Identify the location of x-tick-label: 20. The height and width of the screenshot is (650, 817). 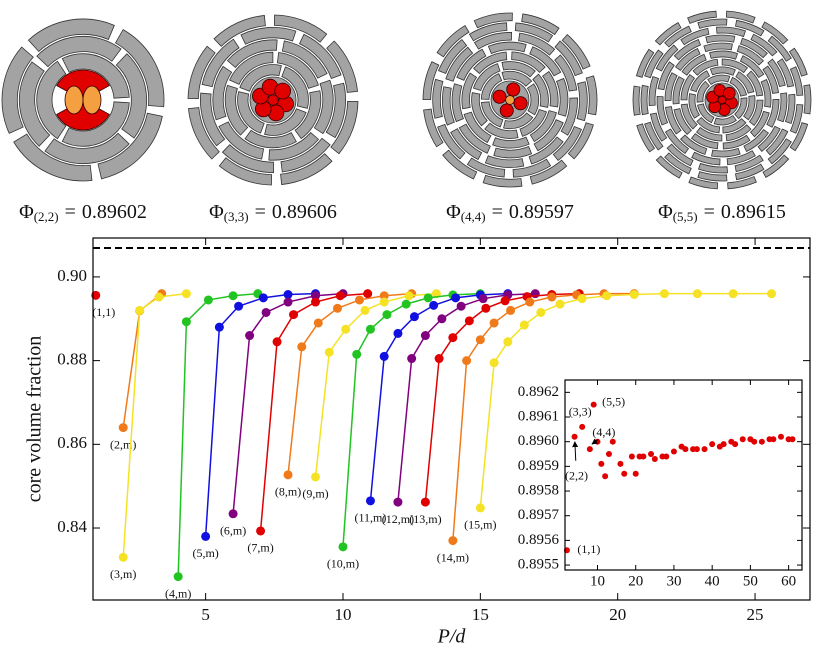
(635, 581).